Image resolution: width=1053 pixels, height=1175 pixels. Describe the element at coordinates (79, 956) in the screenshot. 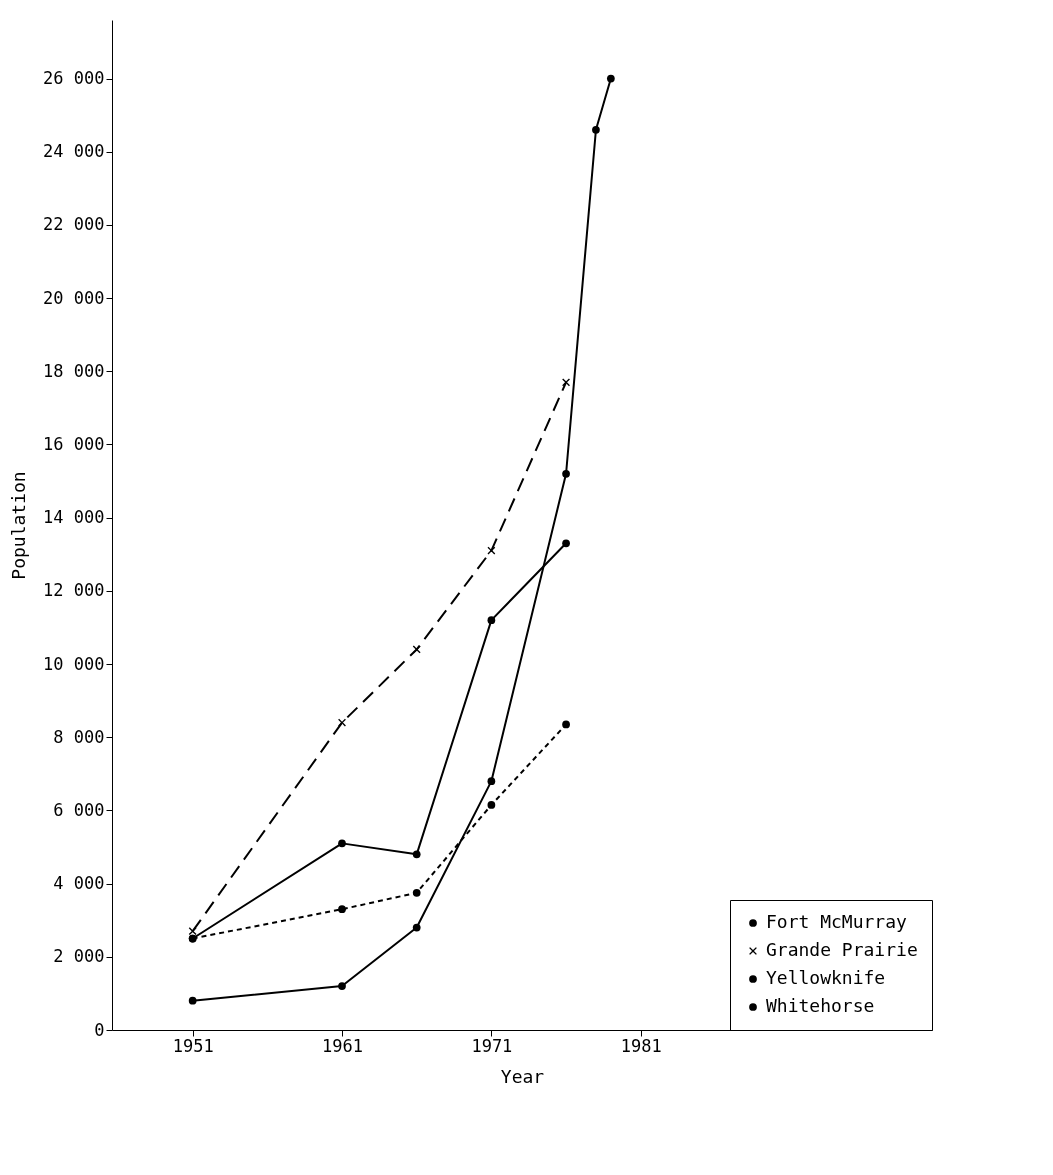

I see `y-tick-label: 2 000` at that location.